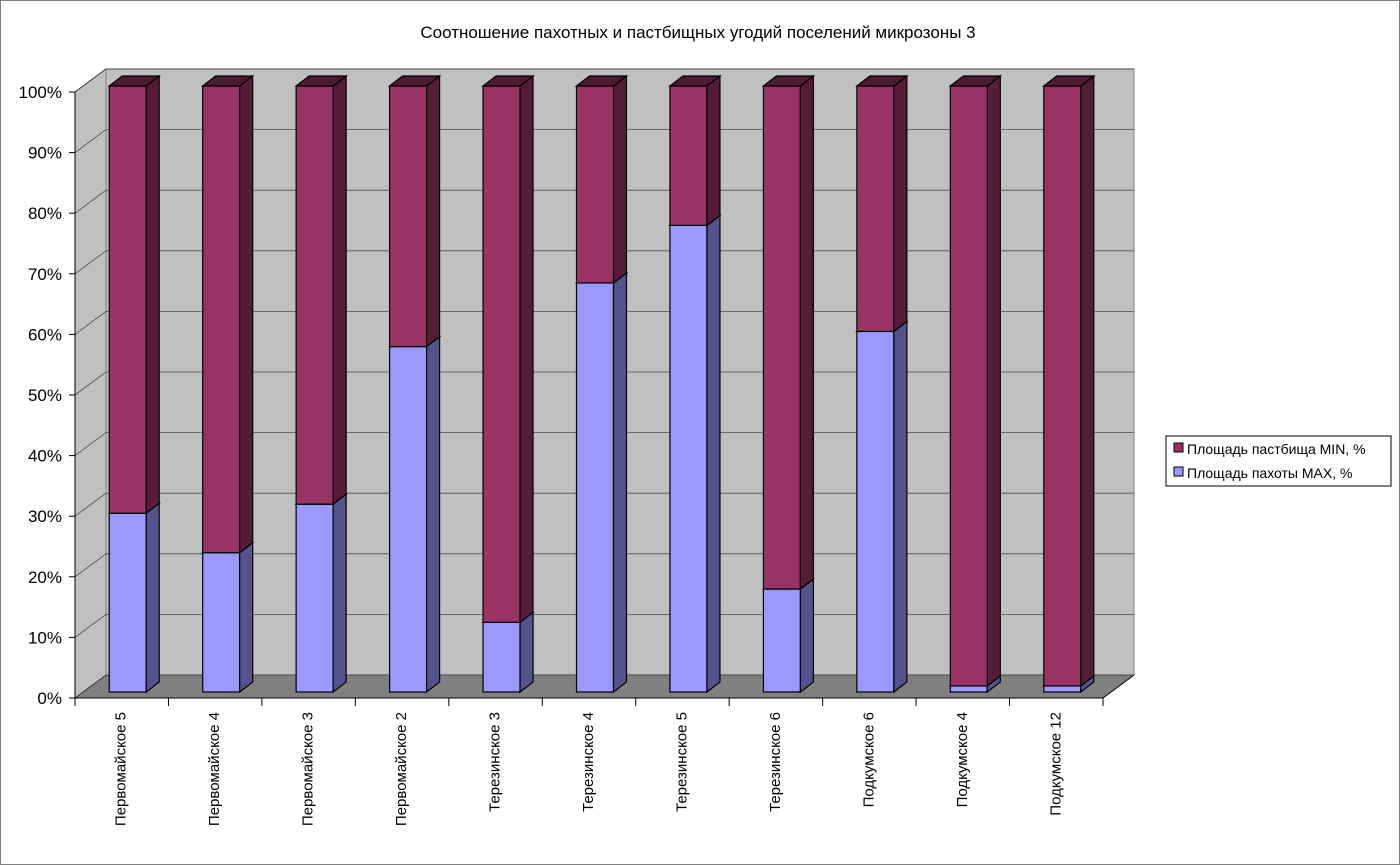 The width and height of the screenshot is (1400, 865). What do you see at coordinates (1269, 473) in the screenshot?
I see `legend-label-arable: Площадь пахоты MAX, %` at bounding box center [1269, 473].